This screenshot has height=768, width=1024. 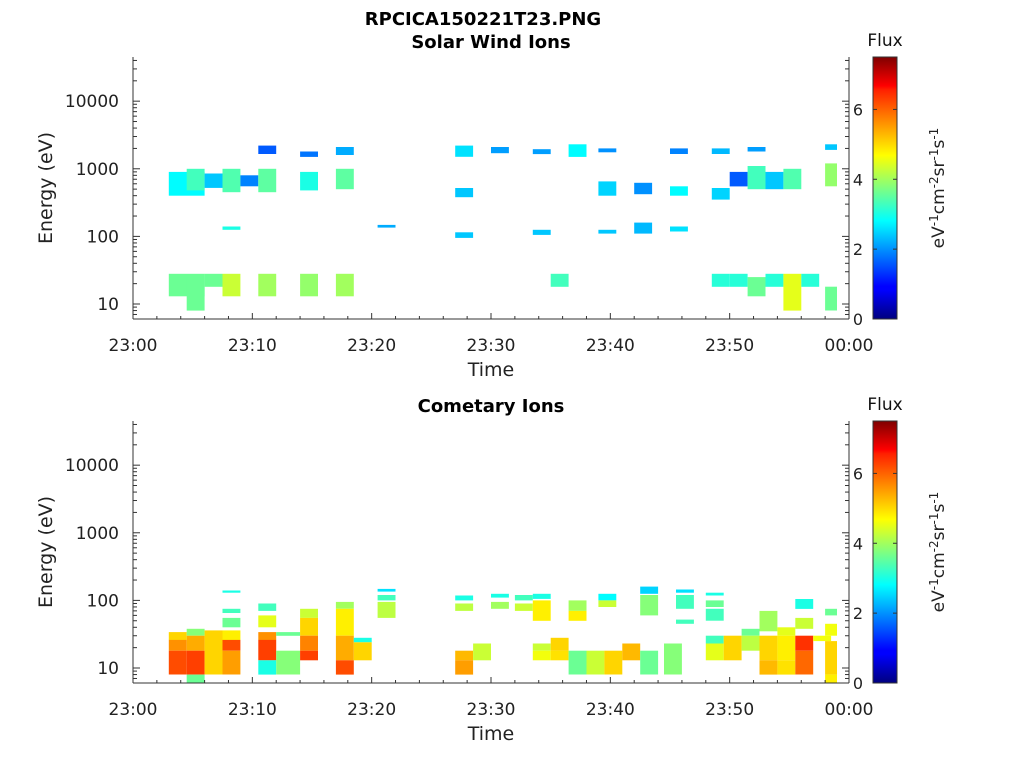 I want to click on x-tick-label: 23:50, so click(x=729, y=710).